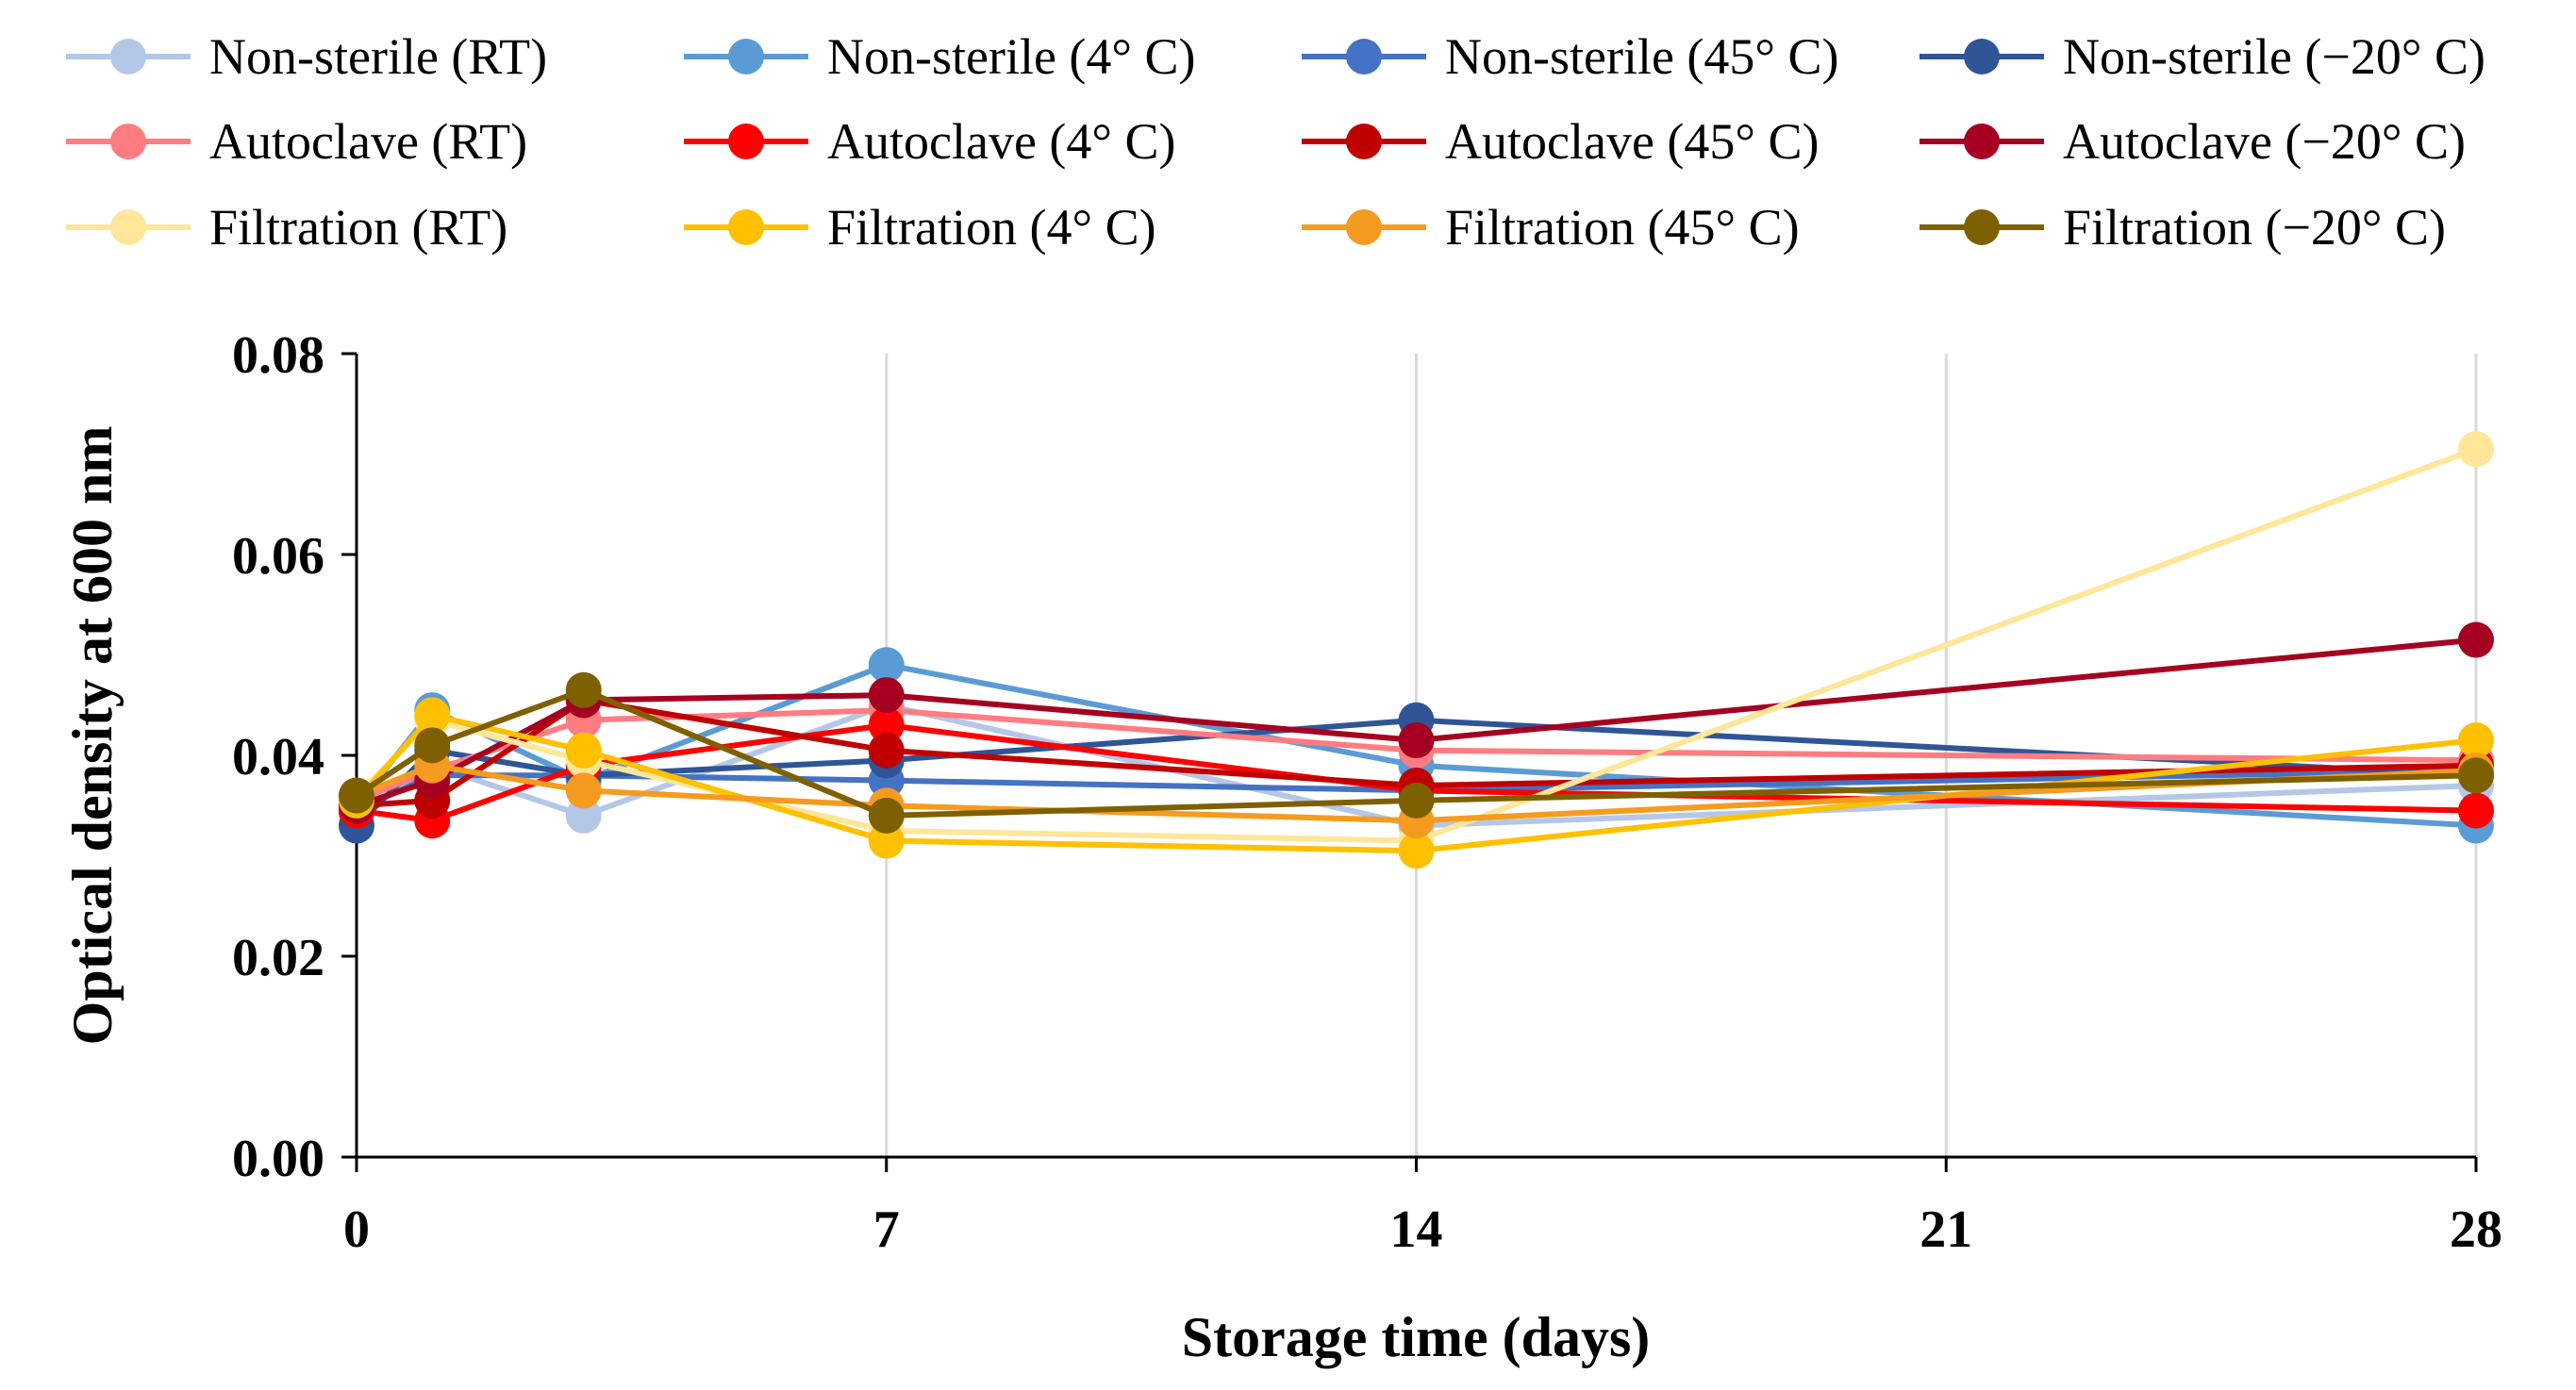  I want to click on x-tick-label: 7, so click(886, 1229).